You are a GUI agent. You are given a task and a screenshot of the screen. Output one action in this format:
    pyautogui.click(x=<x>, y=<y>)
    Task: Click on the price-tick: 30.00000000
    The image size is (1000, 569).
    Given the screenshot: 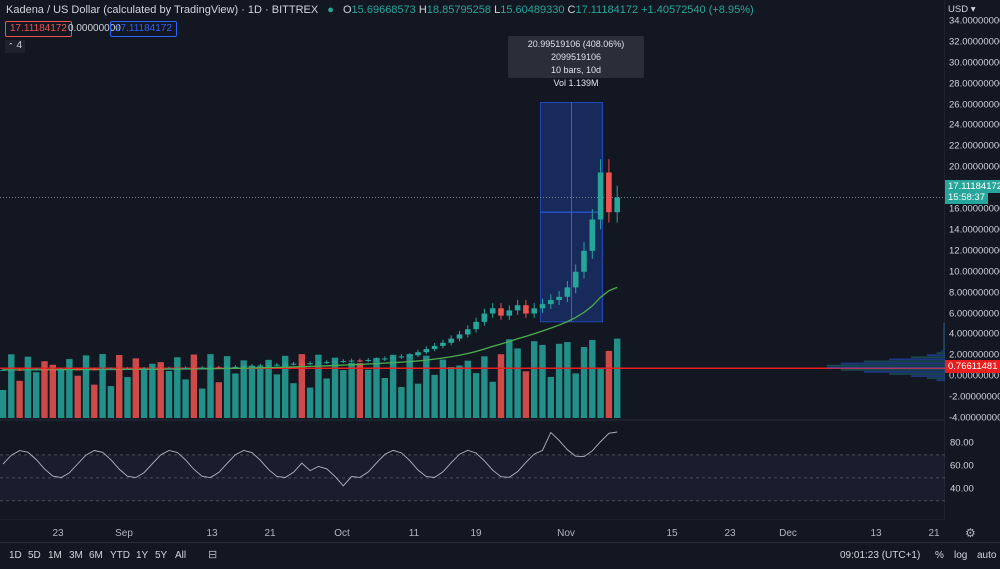 What is the action you would take?
    pyautogui.click(x=974, y=63)
    